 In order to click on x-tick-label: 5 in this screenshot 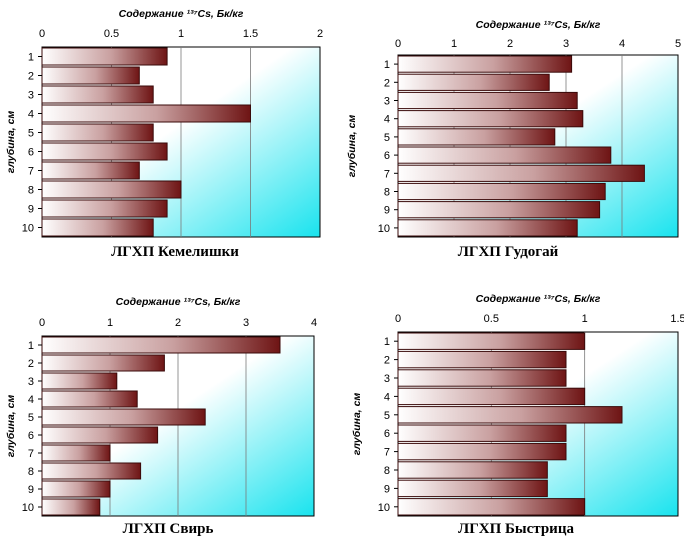, I will do `click(678, 44)`.